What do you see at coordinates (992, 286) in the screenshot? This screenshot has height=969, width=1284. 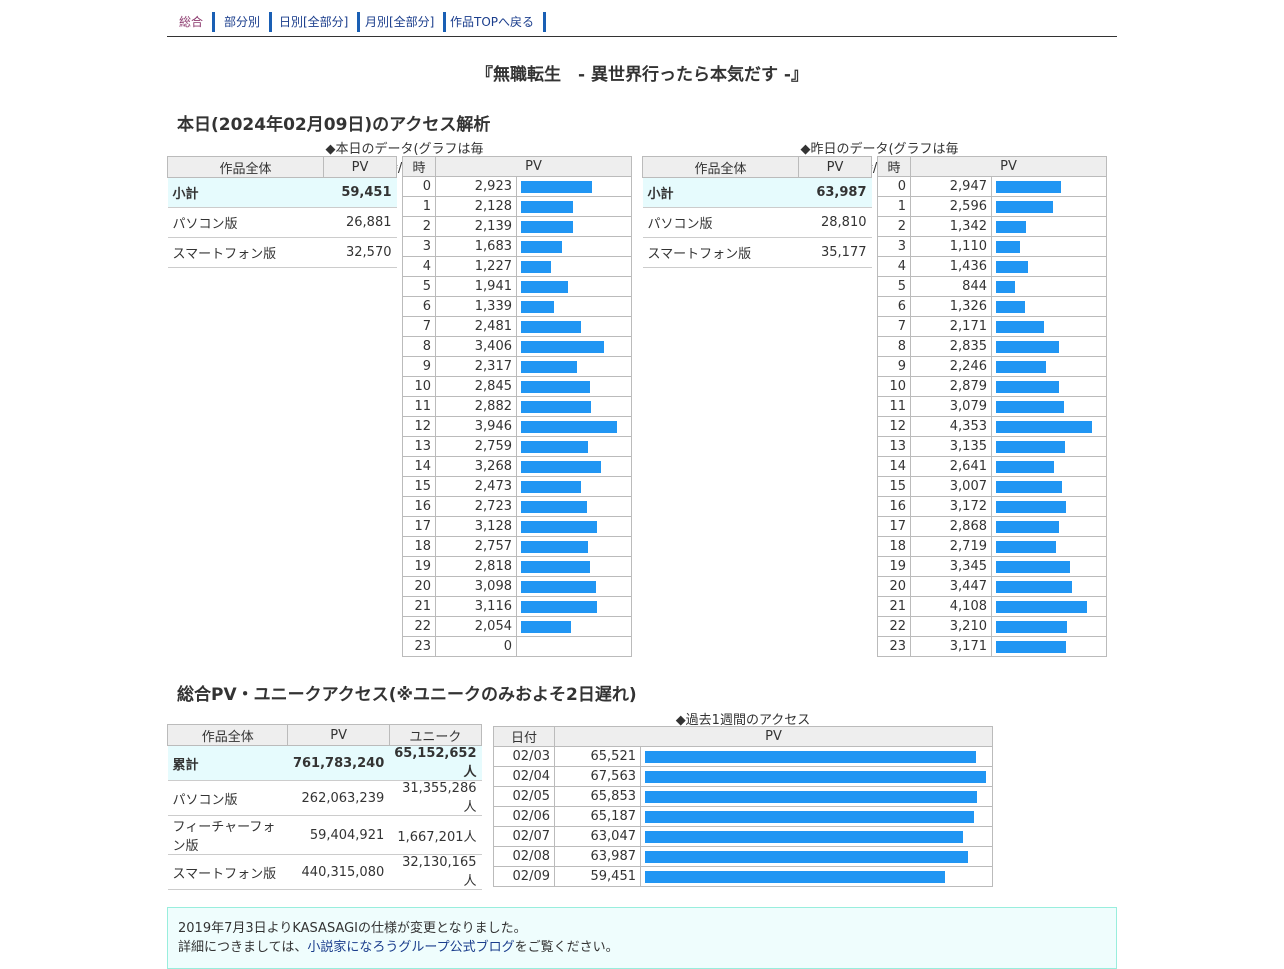 I see `hour-row: 5 844` at bounding box center [992, 286].